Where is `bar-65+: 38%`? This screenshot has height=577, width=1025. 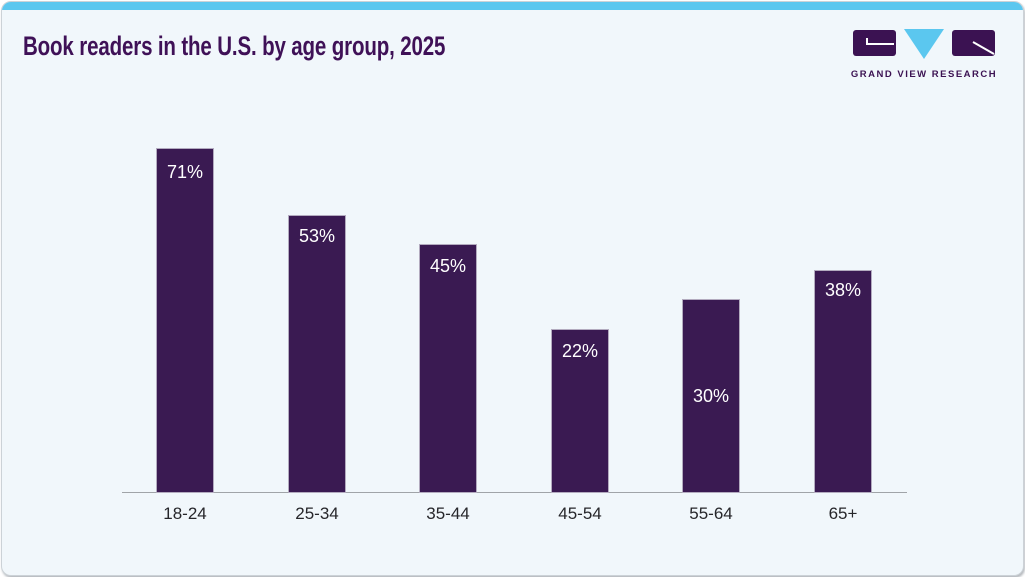
bar-65+: 38% is located at coordinates (843, 381).